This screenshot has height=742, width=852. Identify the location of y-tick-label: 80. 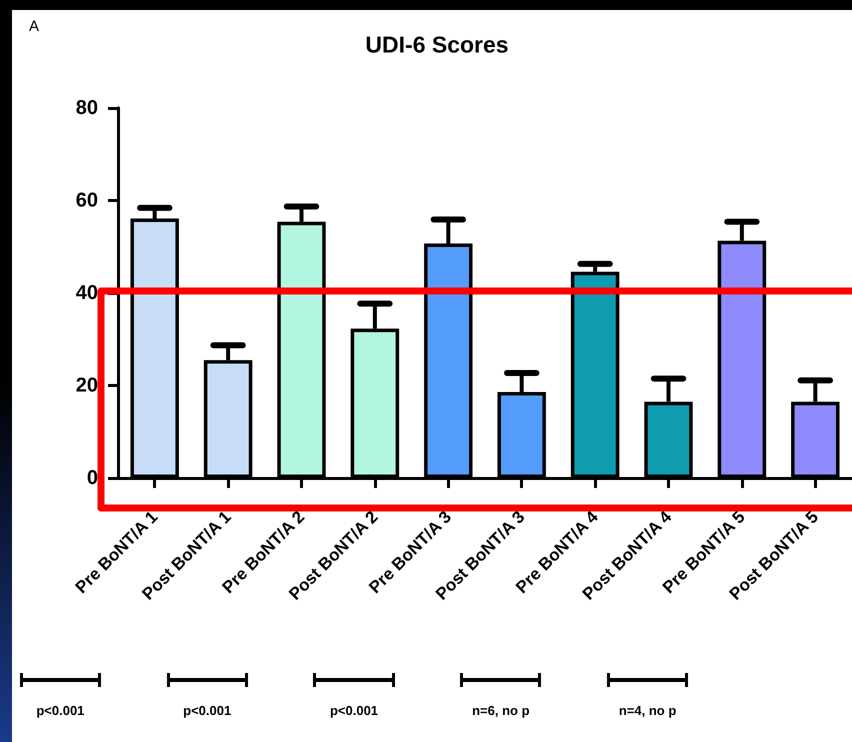
(87, 108).